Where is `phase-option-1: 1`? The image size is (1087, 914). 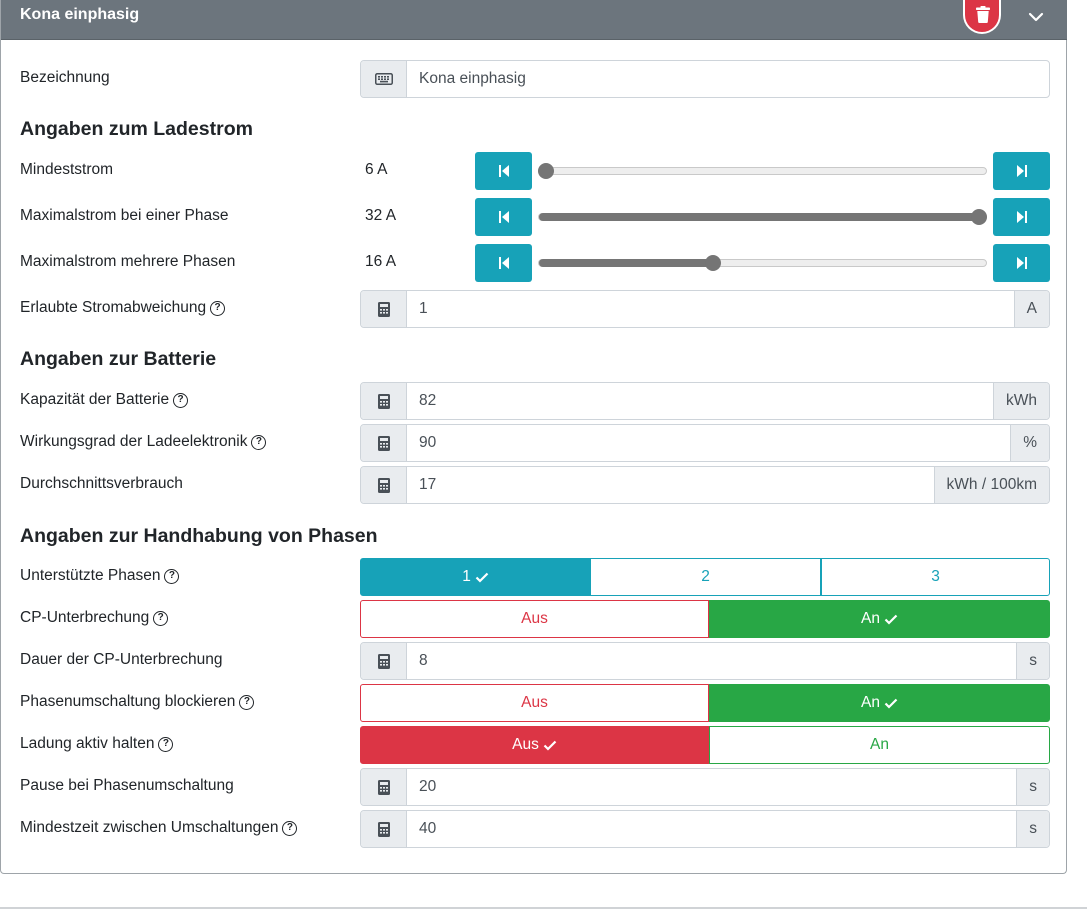
phase-option-1: 1 is located at coordinates (475, 577).